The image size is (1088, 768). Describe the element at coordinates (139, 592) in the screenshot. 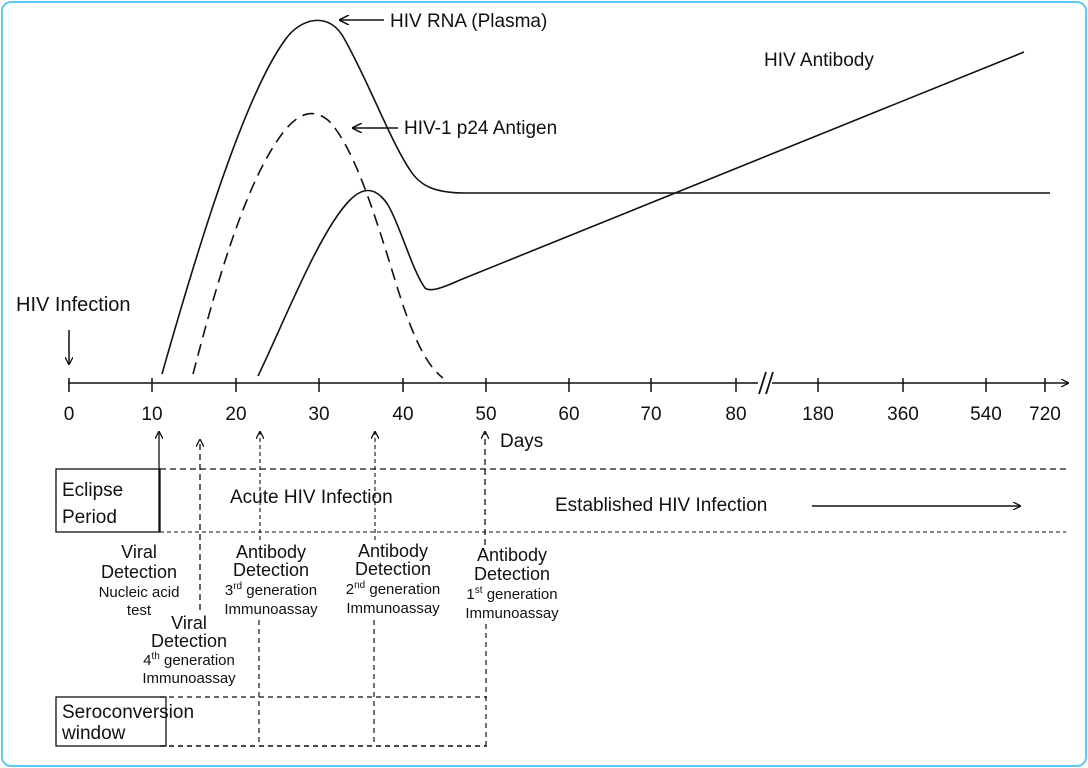

I see `nat-line3: Nucleic acid` at that location.